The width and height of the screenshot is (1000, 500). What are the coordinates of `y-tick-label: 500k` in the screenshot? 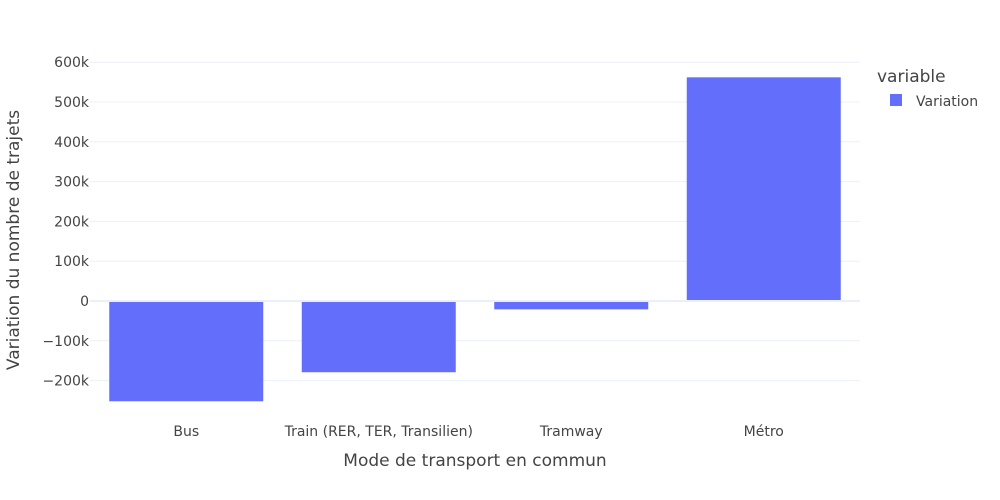 It's located at (72, 103).